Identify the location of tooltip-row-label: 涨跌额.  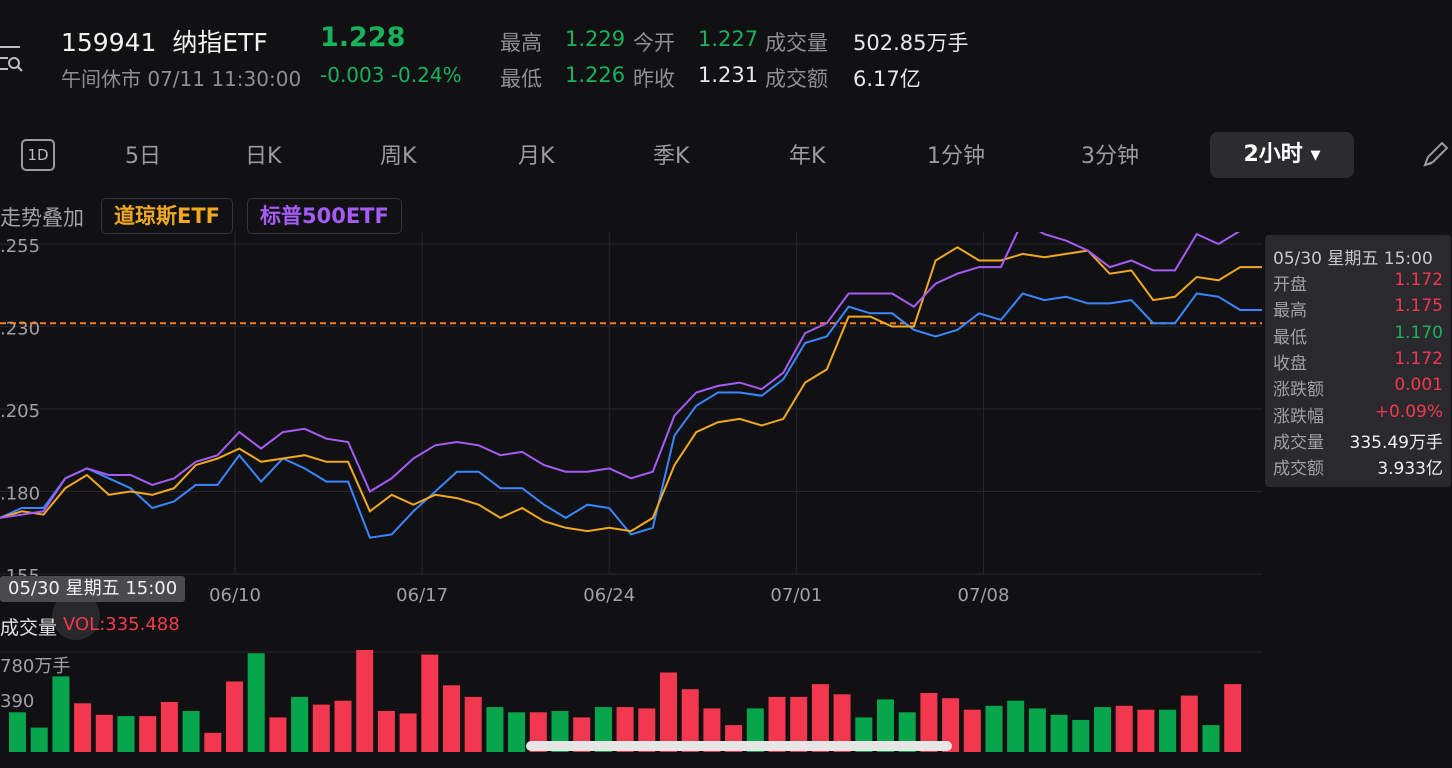
(1298, 390).